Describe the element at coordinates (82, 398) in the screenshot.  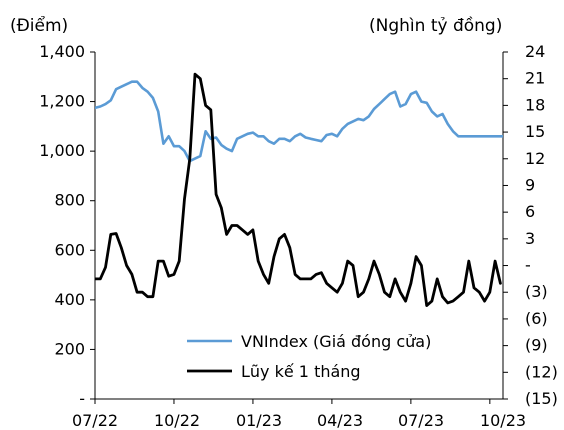
I see `left-tick-label: -` at that location.